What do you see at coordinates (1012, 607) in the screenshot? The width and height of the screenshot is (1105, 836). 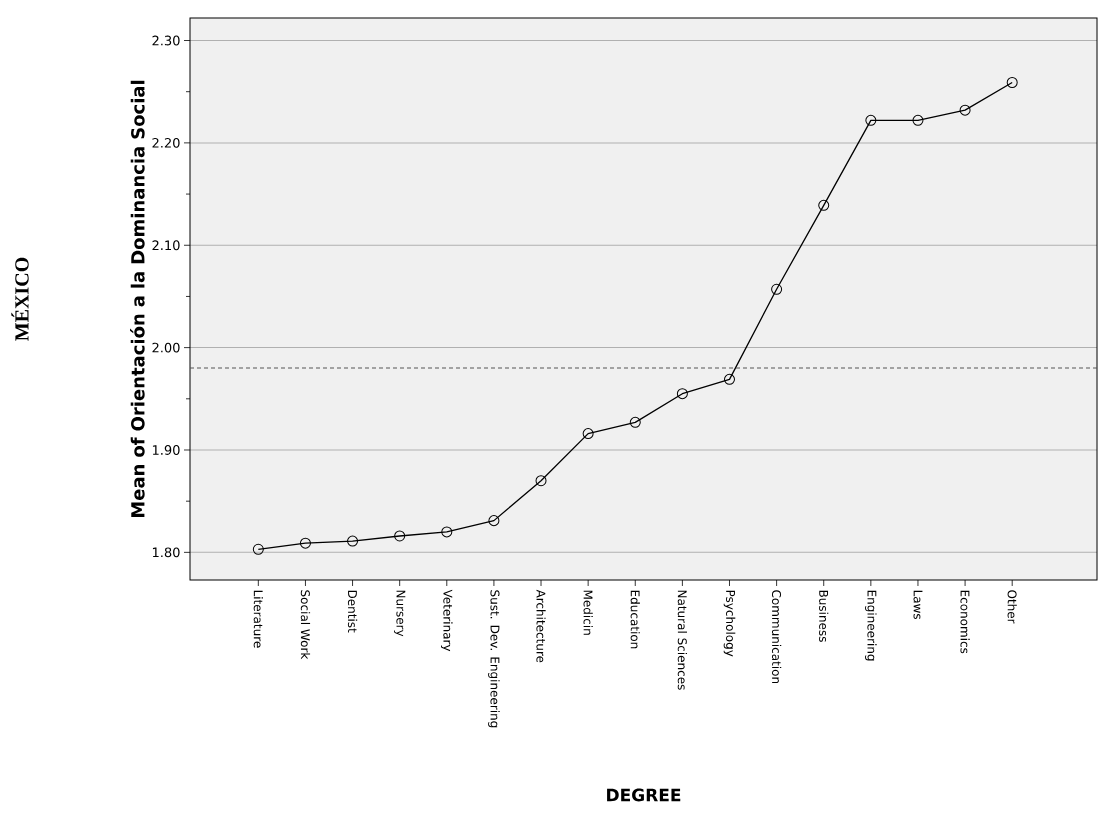 I see `x-tick-label: Other` at bounding box center [1012, 607].